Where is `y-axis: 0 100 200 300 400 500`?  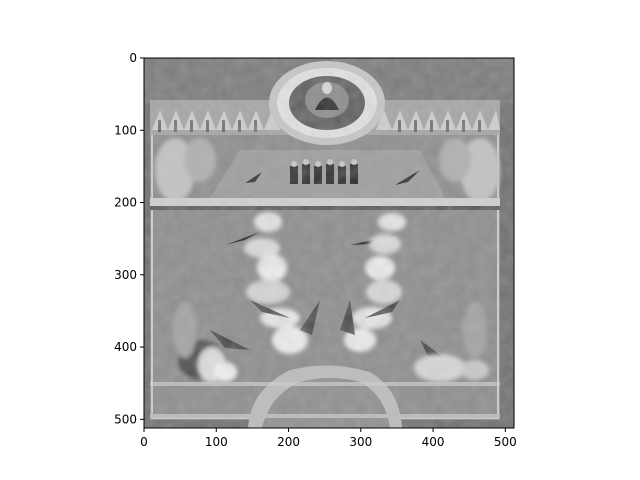
y-axis: 0 100 200 300 400 500 is located at coordinates (129, 238).